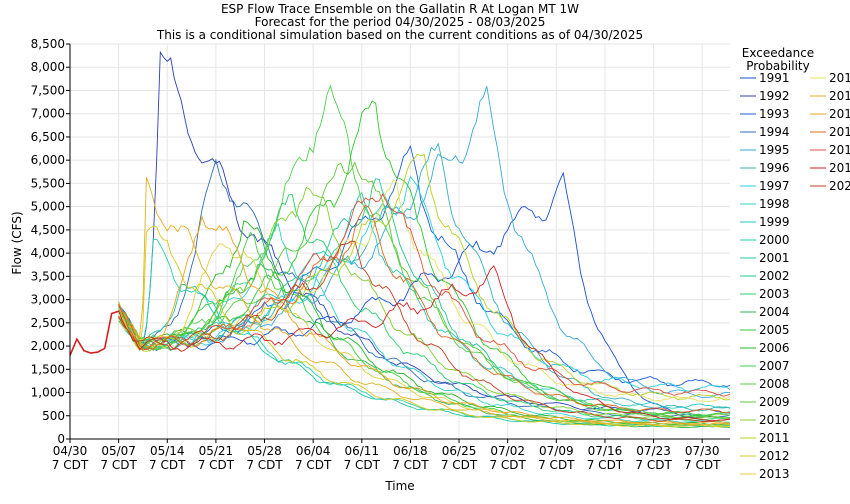  Describe the element at coordinates (774, 366) in the screenshot. I see `legend-label: 2007` at that location.